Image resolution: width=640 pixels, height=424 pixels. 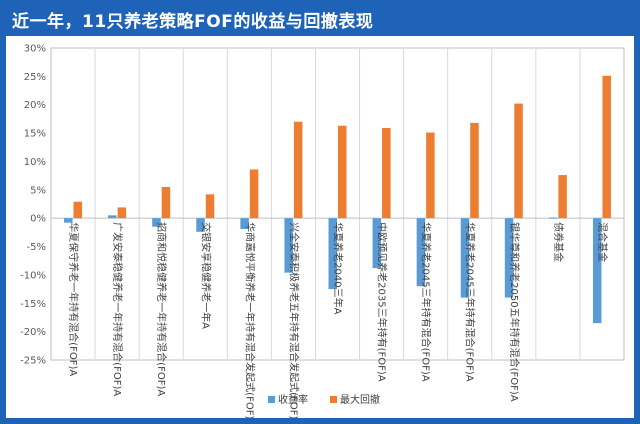 I want to click on legend-label-return: 收益率, so click(x=293, y=399).